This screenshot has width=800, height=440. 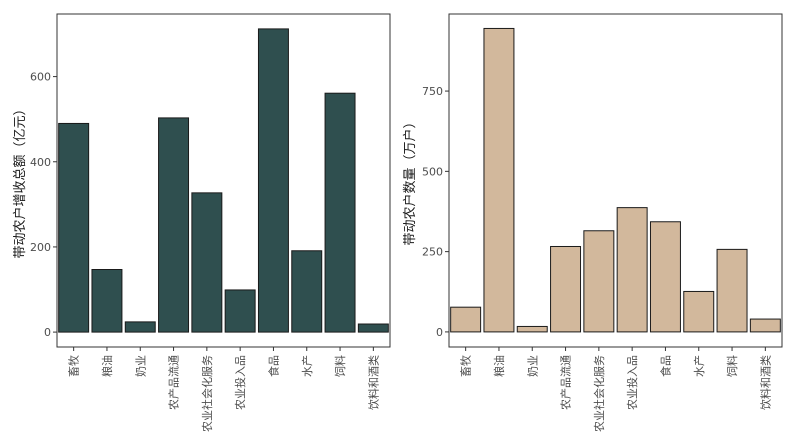 What do you see at coordinates (40, 162) in the screenshot?
I see `y-tick-label: 400` at bounding box center [40, 162].